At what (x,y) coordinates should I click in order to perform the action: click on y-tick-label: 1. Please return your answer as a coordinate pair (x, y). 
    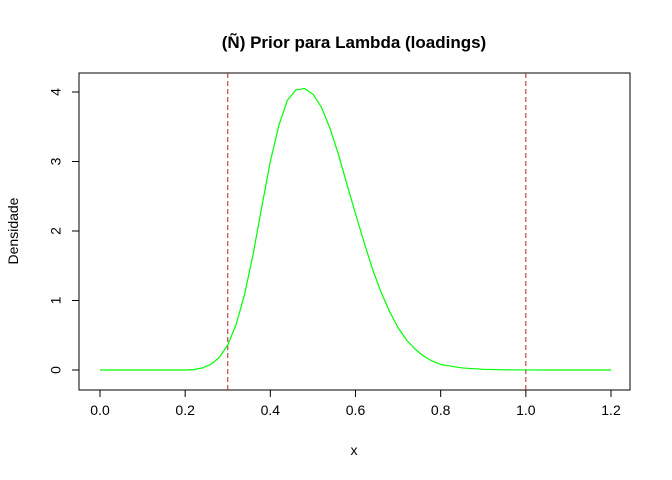
    Looking at the image, I should click on (56, 300).